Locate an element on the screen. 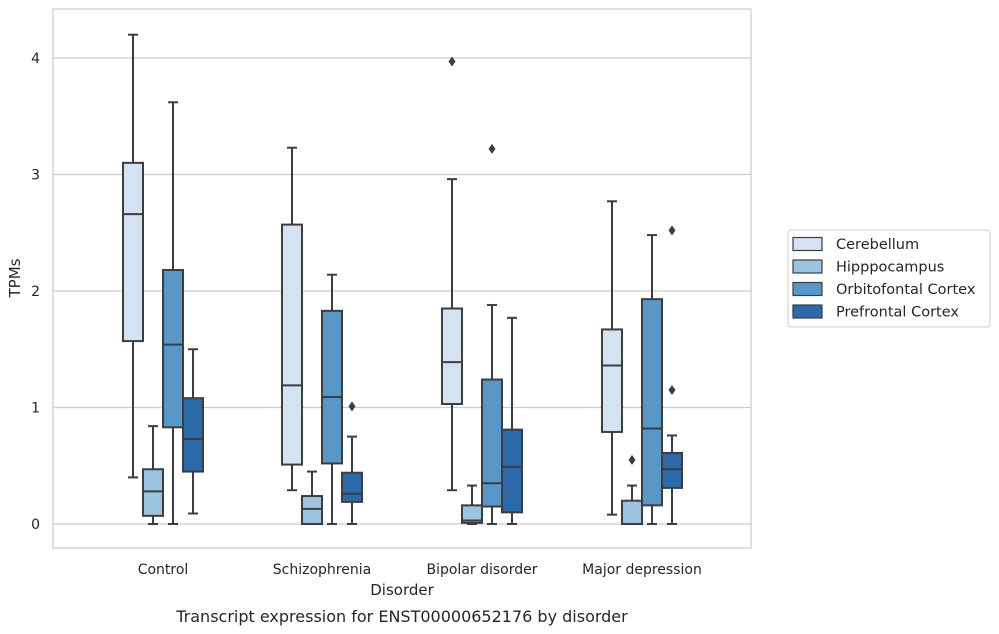  y-axis-title: TPMs is located at coordinates (15, 278).